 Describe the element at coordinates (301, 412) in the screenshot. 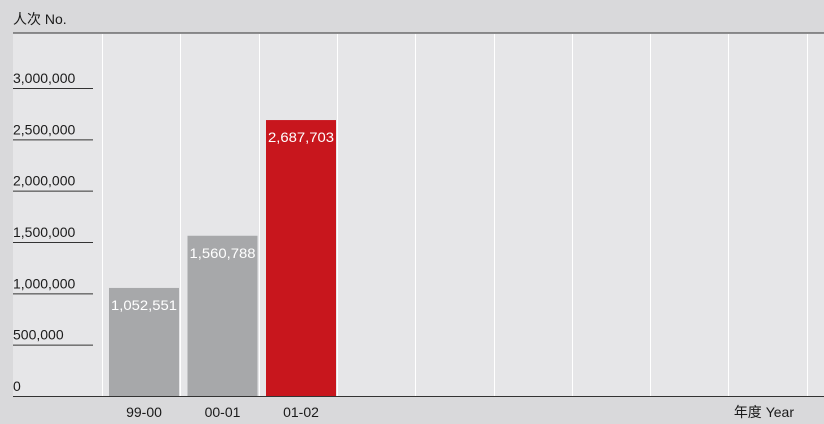

I see `x-tick-label: 01-02` at that location.